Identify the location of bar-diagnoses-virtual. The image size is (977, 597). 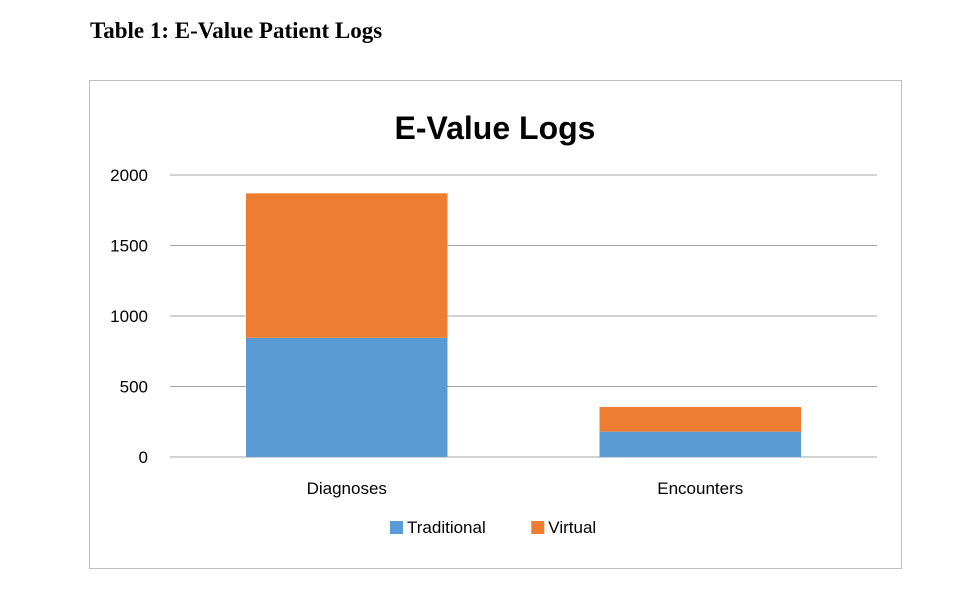
(347, 265).